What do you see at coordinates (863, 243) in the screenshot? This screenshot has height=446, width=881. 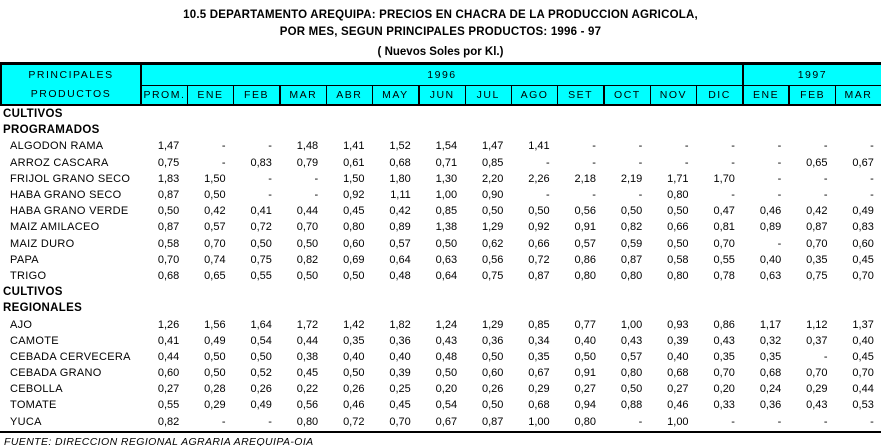 I see `price-cell: 0,60` at bounding box center [863, 243].